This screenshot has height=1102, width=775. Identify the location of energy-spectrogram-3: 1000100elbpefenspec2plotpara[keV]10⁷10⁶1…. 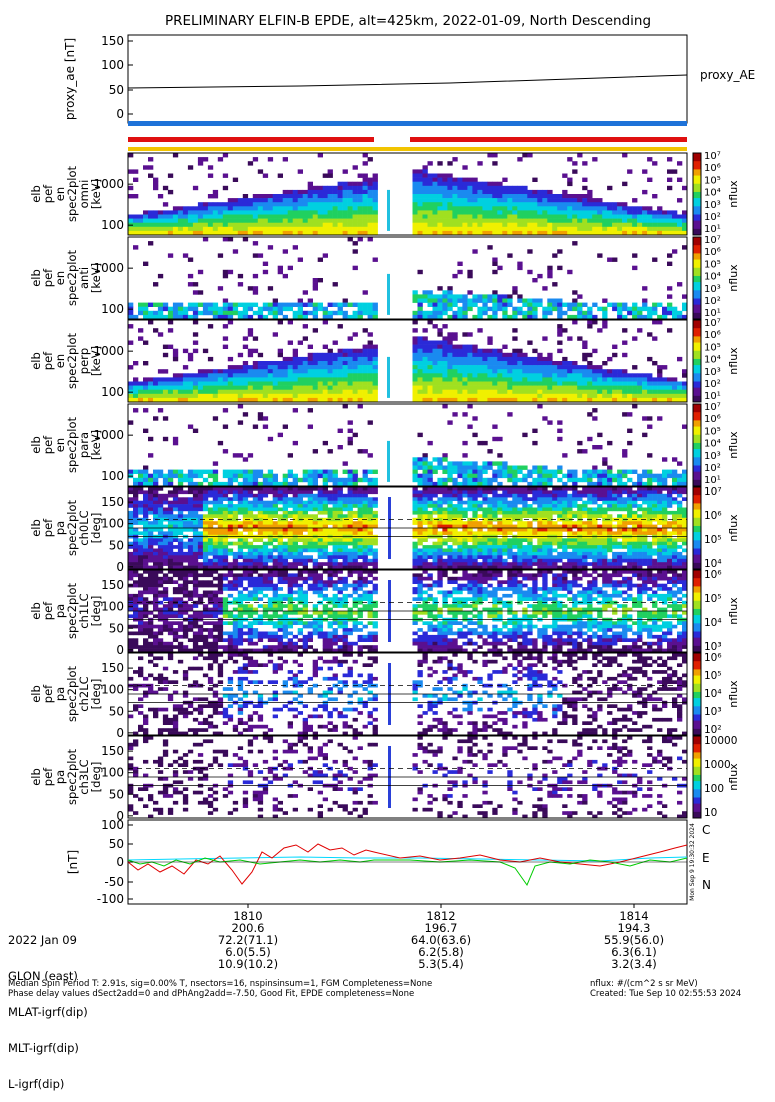
(384, 444).